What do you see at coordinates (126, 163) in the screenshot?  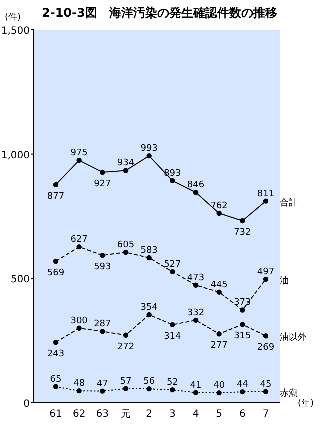 I see `data-label: 934` at bounding box center [126, 163].